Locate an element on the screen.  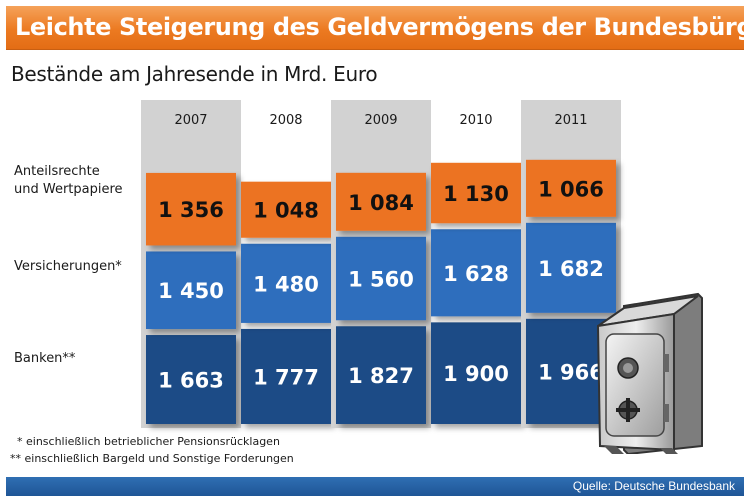
data-label: 1 560 is located at coordinates (381, 280).